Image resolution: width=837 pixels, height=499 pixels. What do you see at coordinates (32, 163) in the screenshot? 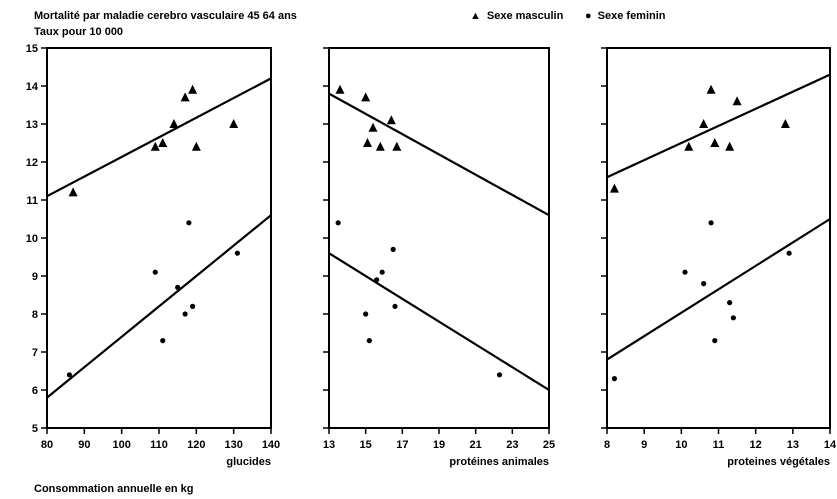
I see `y-tick-label: 12` at bounding box center [32, 163].